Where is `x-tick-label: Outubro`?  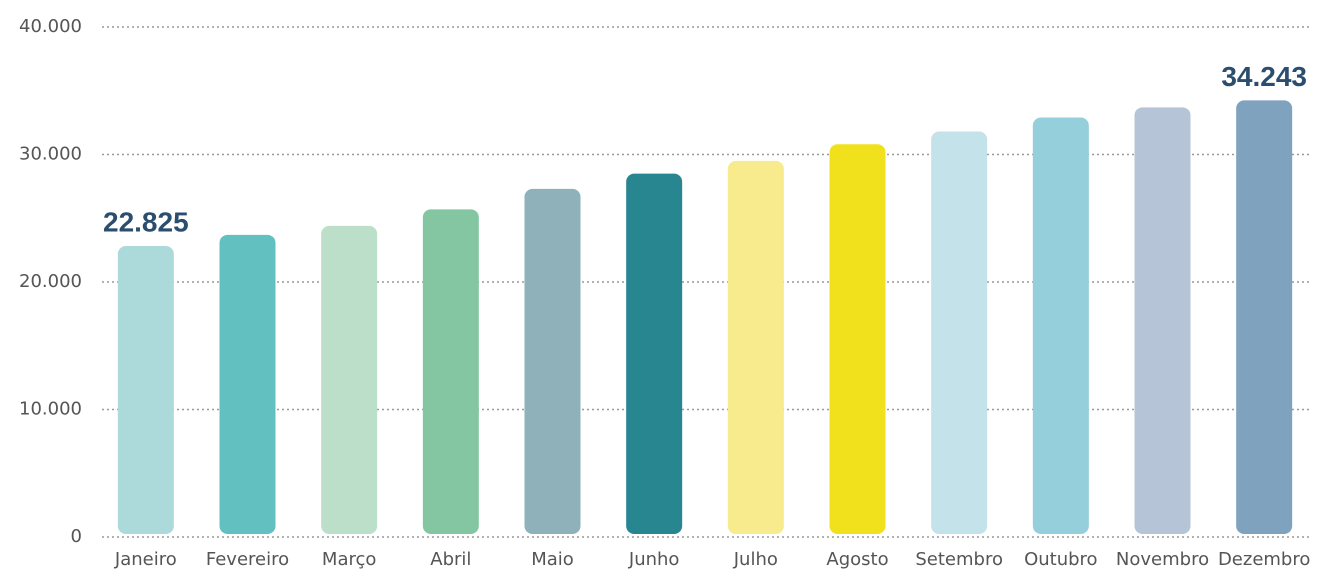 x-tick-label: Outubro is located at coordinates (1061, 559).